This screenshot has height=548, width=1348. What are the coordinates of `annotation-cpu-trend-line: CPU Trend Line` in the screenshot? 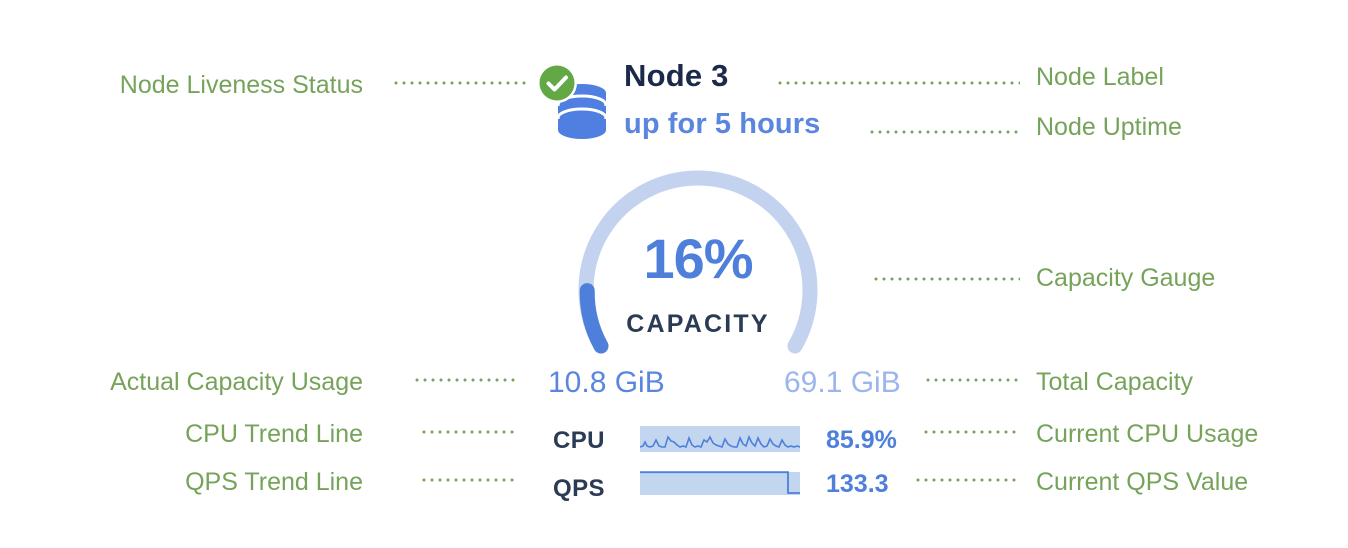 It's located at (274, 434).